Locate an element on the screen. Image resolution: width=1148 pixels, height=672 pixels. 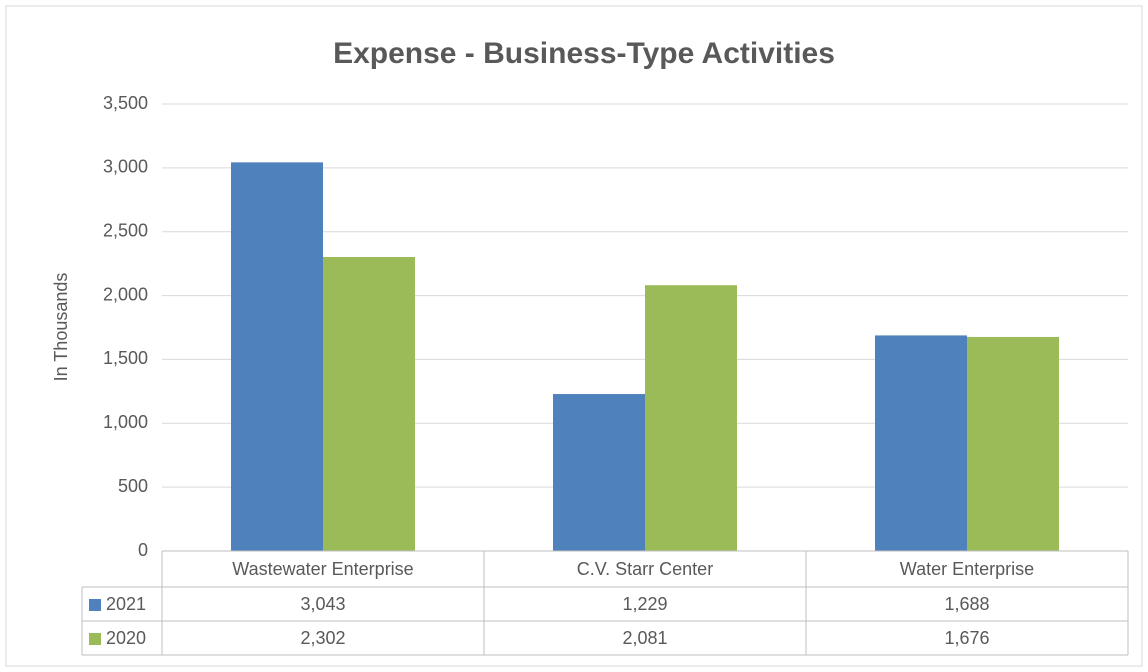
x-tick-label: C.V. Starr Center is located at coordinates (645, 569).